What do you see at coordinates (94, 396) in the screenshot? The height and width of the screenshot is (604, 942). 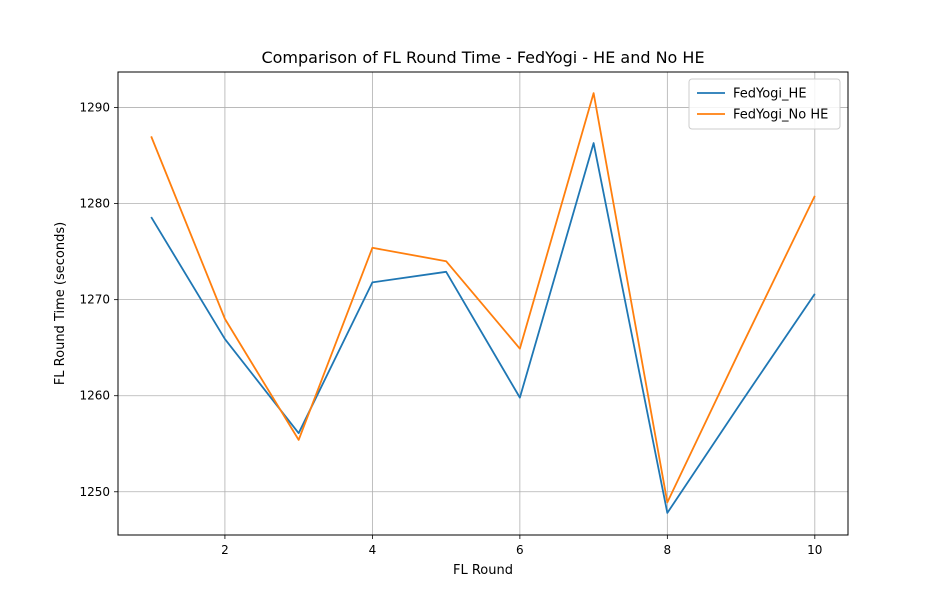 I see `y-tick-label: 1260` at bounding box center [94, 396].